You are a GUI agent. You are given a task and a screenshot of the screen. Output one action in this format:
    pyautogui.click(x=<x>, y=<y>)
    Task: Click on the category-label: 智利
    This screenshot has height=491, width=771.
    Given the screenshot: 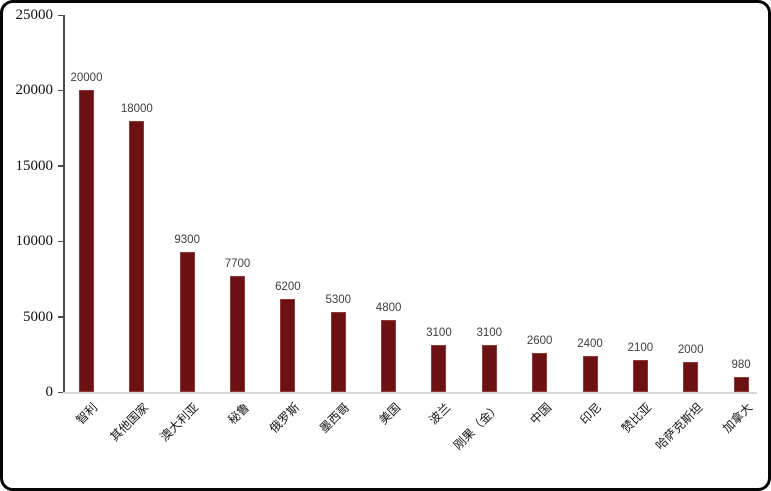 What is the action you would take?
    pyautogui.click(x=87, y=414)
    